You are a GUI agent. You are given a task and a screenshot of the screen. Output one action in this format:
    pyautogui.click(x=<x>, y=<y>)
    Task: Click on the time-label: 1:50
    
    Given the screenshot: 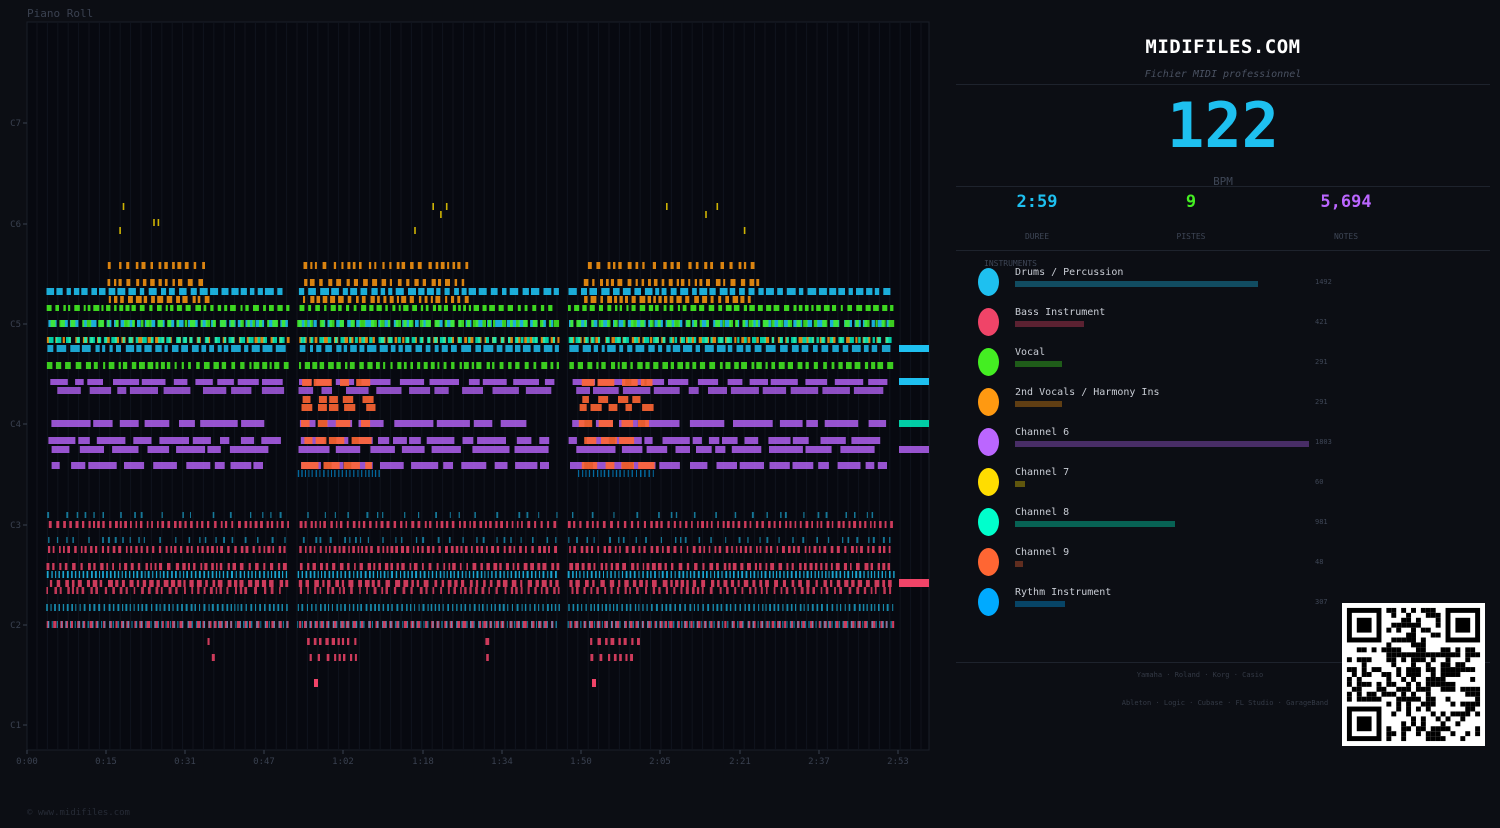 What is the action you would take?
    pyautogui.click(x=581, y=762)
    